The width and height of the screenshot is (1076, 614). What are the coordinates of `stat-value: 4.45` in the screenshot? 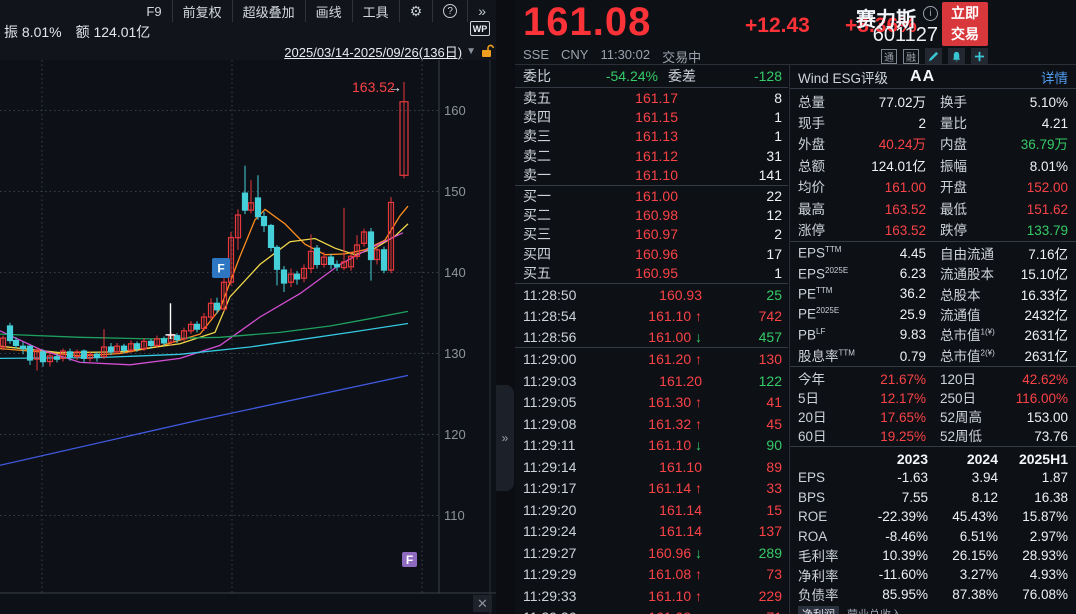 It's located at (912, 253).